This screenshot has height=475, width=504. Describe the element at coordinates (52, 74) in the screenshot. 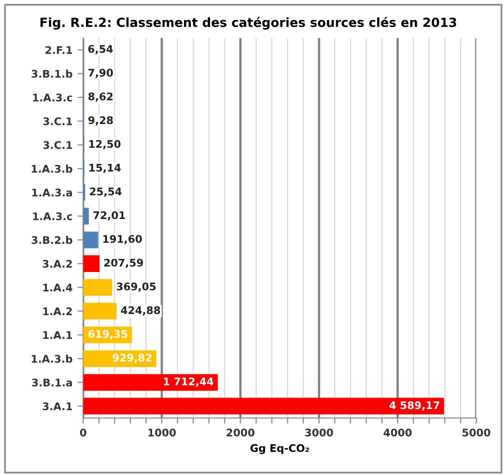

I see `y-tick-label: 3.B.1.b` at that location.